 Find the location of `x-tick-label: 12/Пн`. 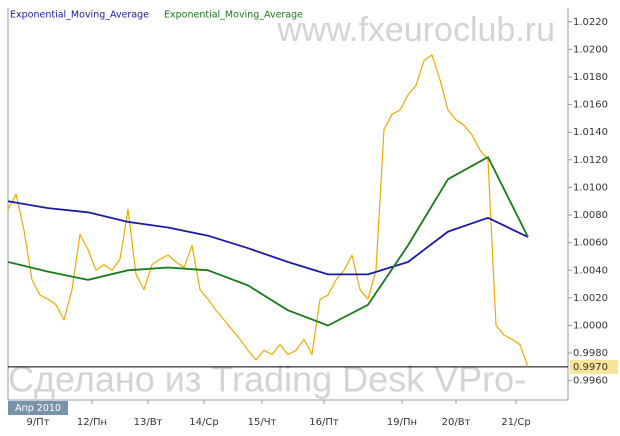

x-tick-label: 12/Пн is located at coordinates (92, 422).